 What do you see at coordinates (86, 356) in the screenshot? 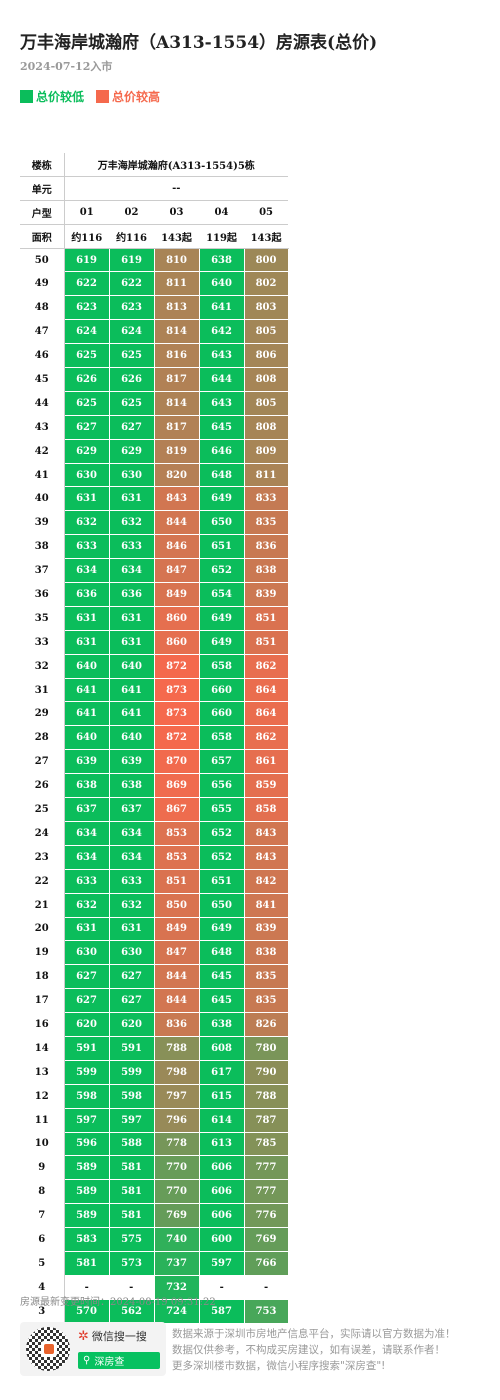
I see `price-cell: 625` at bounding box center [86, 356].